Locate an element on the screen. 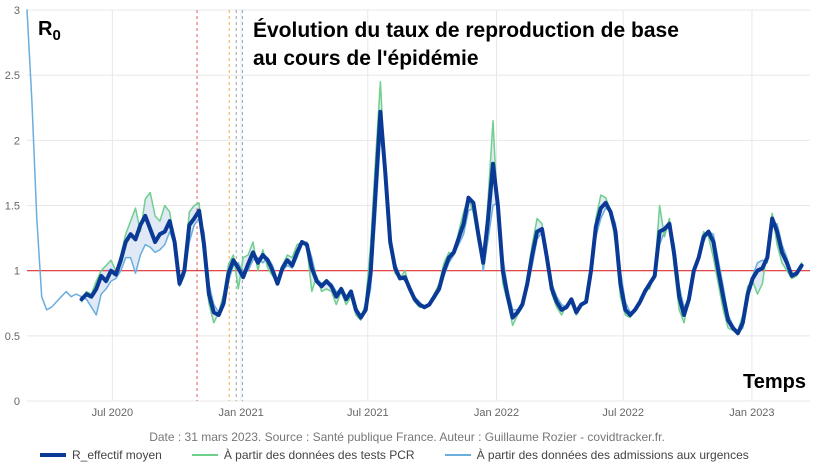 This screenshot has height=468, width=814. y-tick-label: 1.5 is located at coordinates (12, 207).